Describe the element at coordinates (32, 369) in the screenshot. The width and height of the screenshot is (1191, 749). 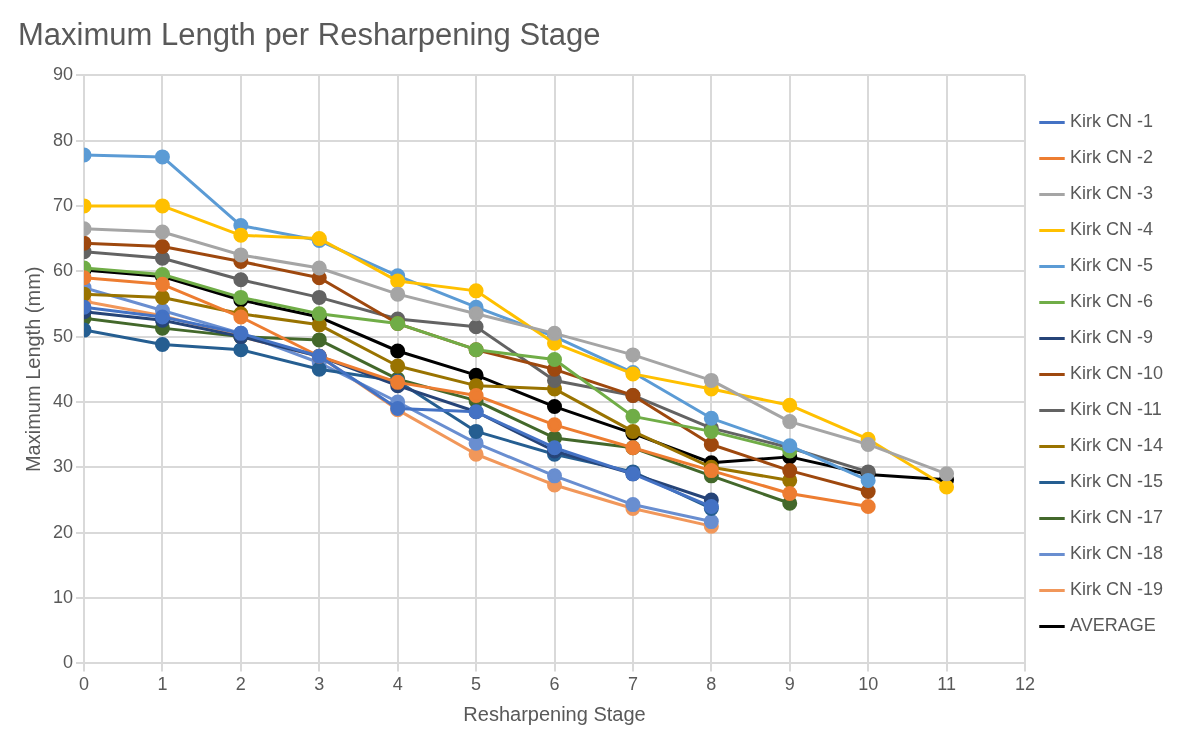
I see `y-axis-title: Maximum Length (mm)` at that location.